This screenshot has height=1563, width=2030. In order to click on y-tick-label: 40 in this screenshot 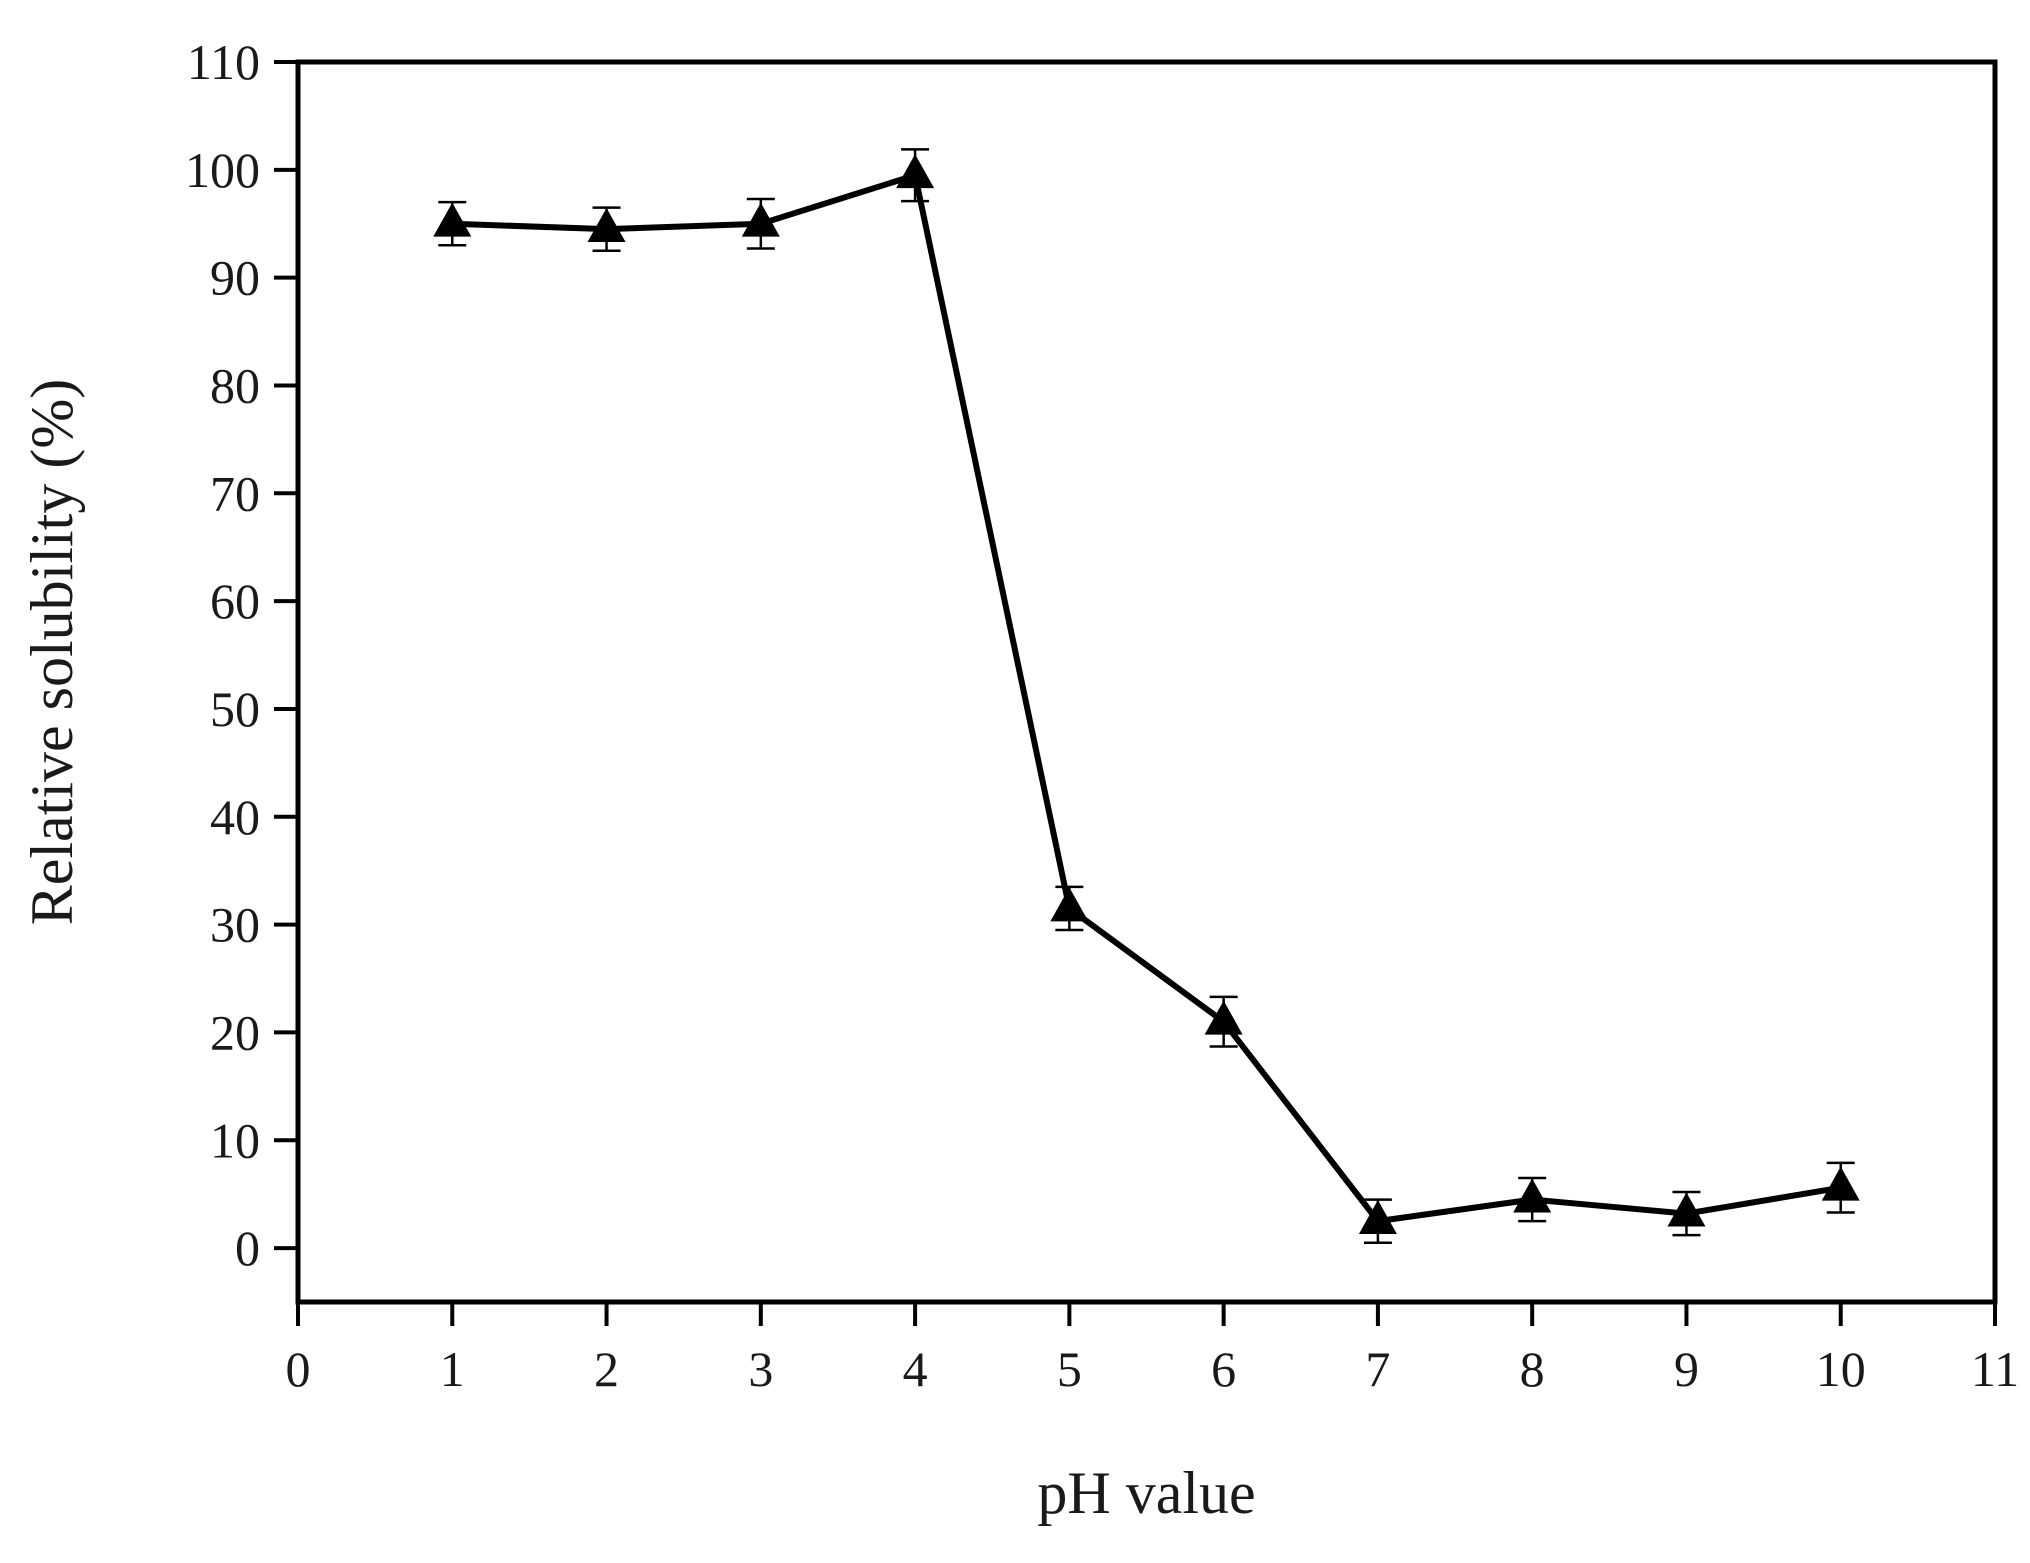, I will do `click(235, 817)`.